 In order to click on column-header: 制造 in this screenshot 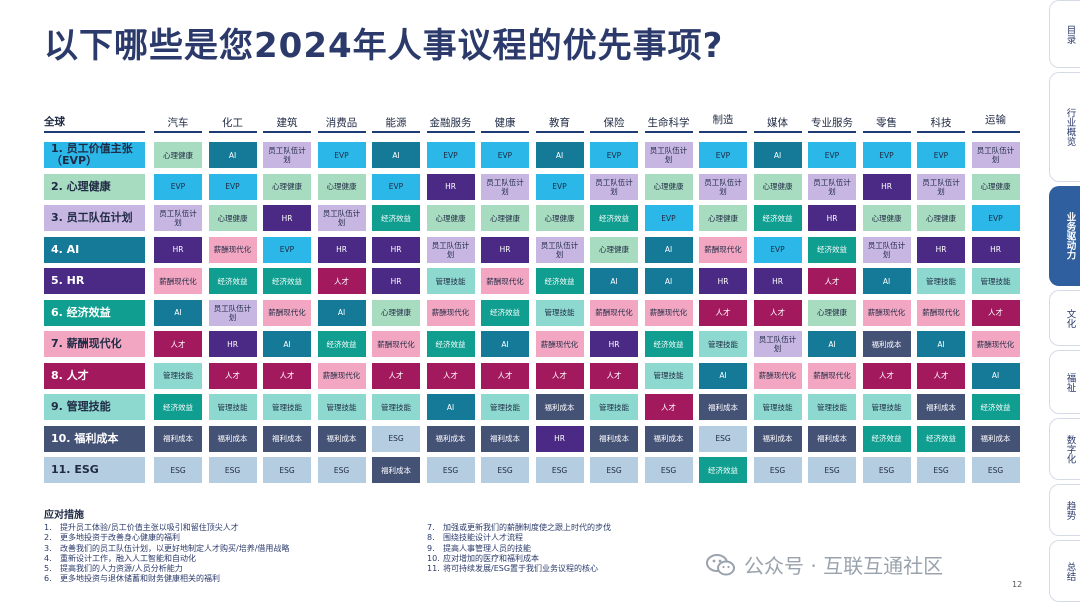, I will do `click(723, 120)`.